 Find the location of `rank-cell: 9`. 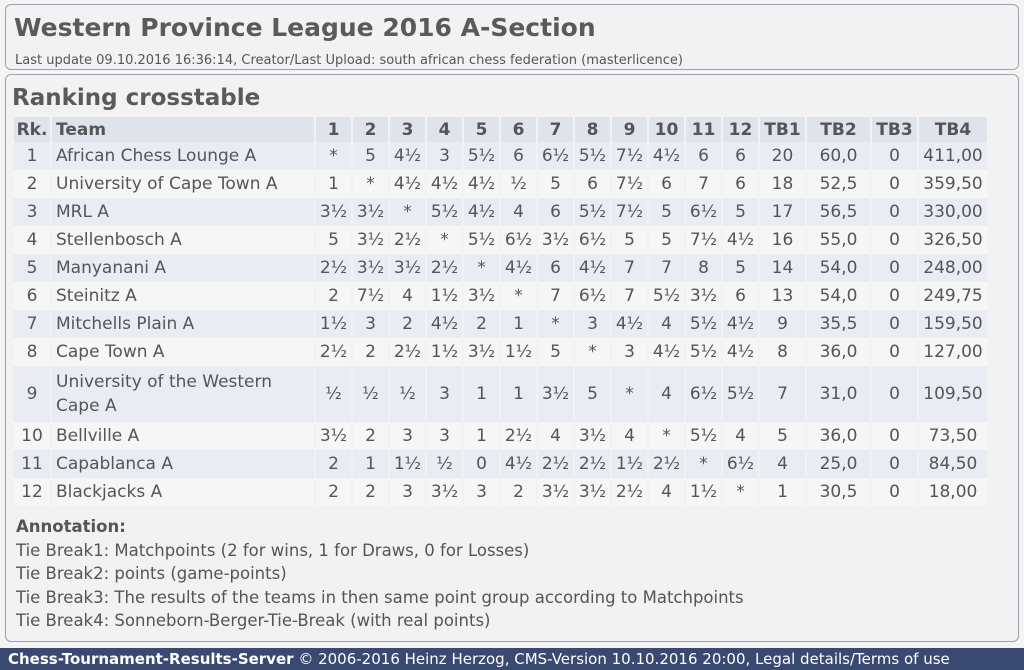

rank-cell: 9 is located at coordinates (32, 394).